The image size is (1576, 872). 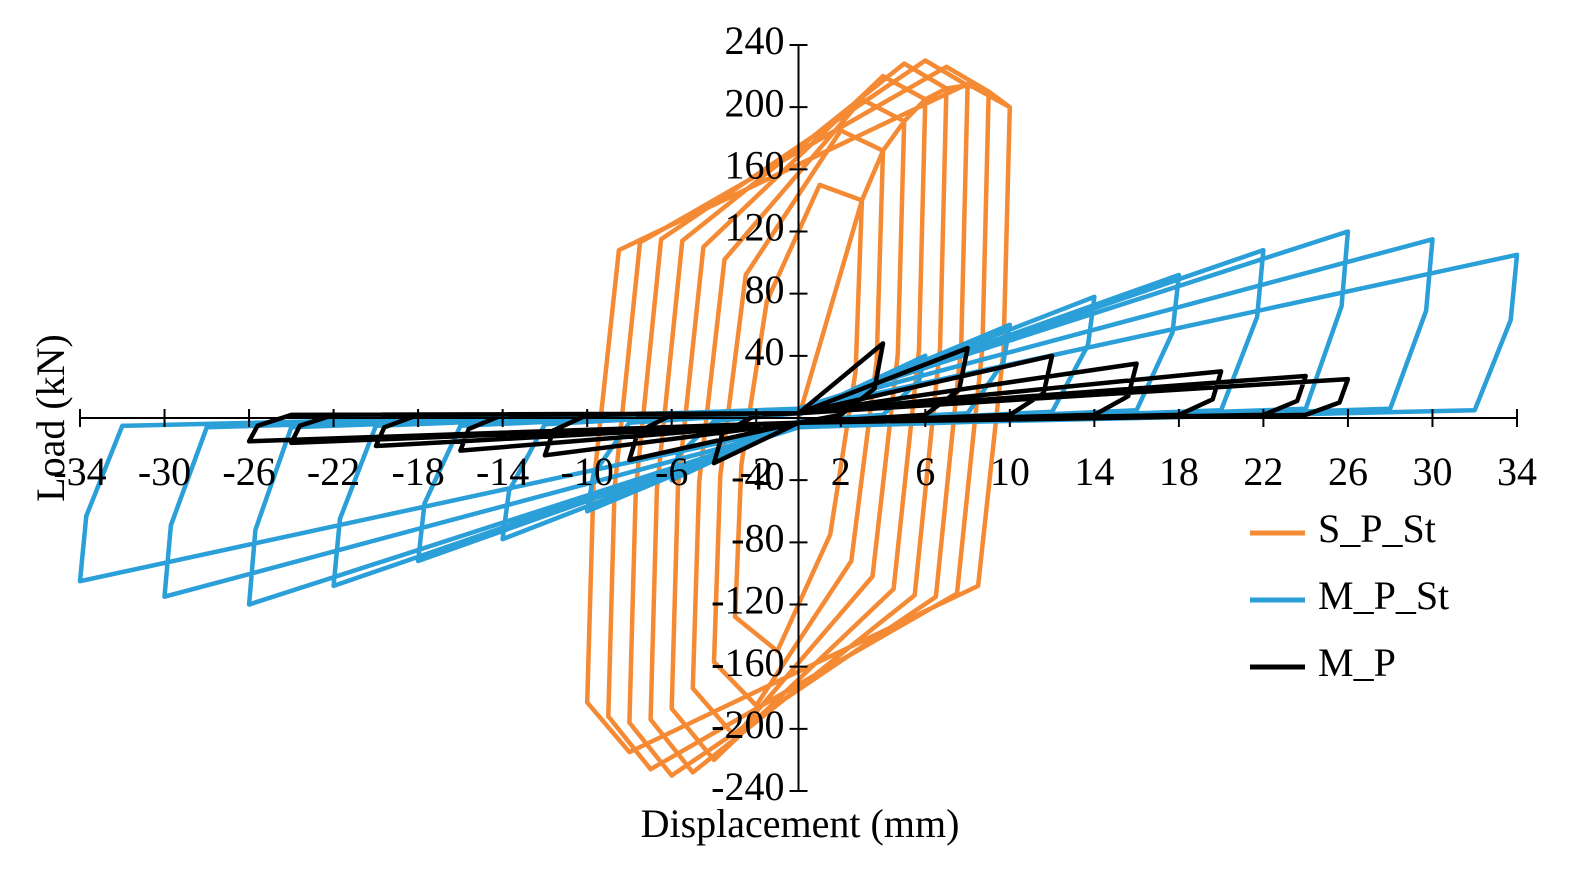 I want to click on x-tick-label: 6, so click(x=925, y=471).